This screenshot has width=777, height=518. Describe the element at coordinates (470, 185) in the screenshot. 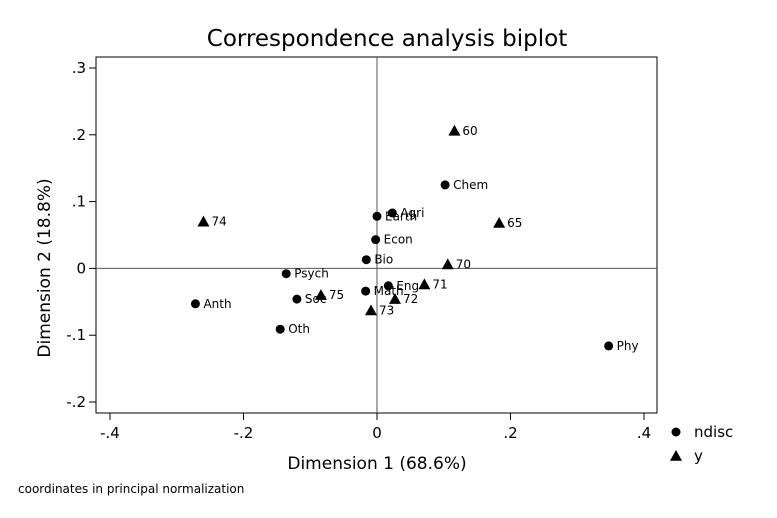

I see `point-label: Chem` at that location.